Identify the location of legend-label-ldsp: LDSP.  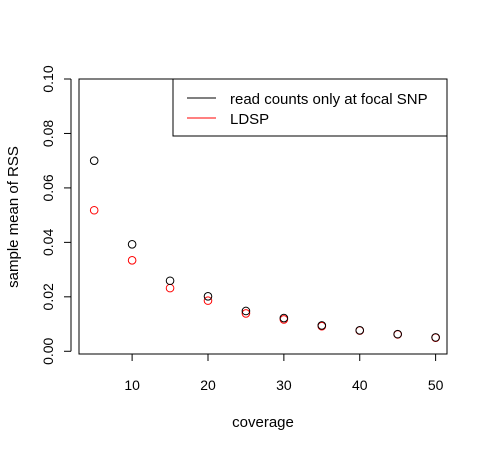
(249, 119).